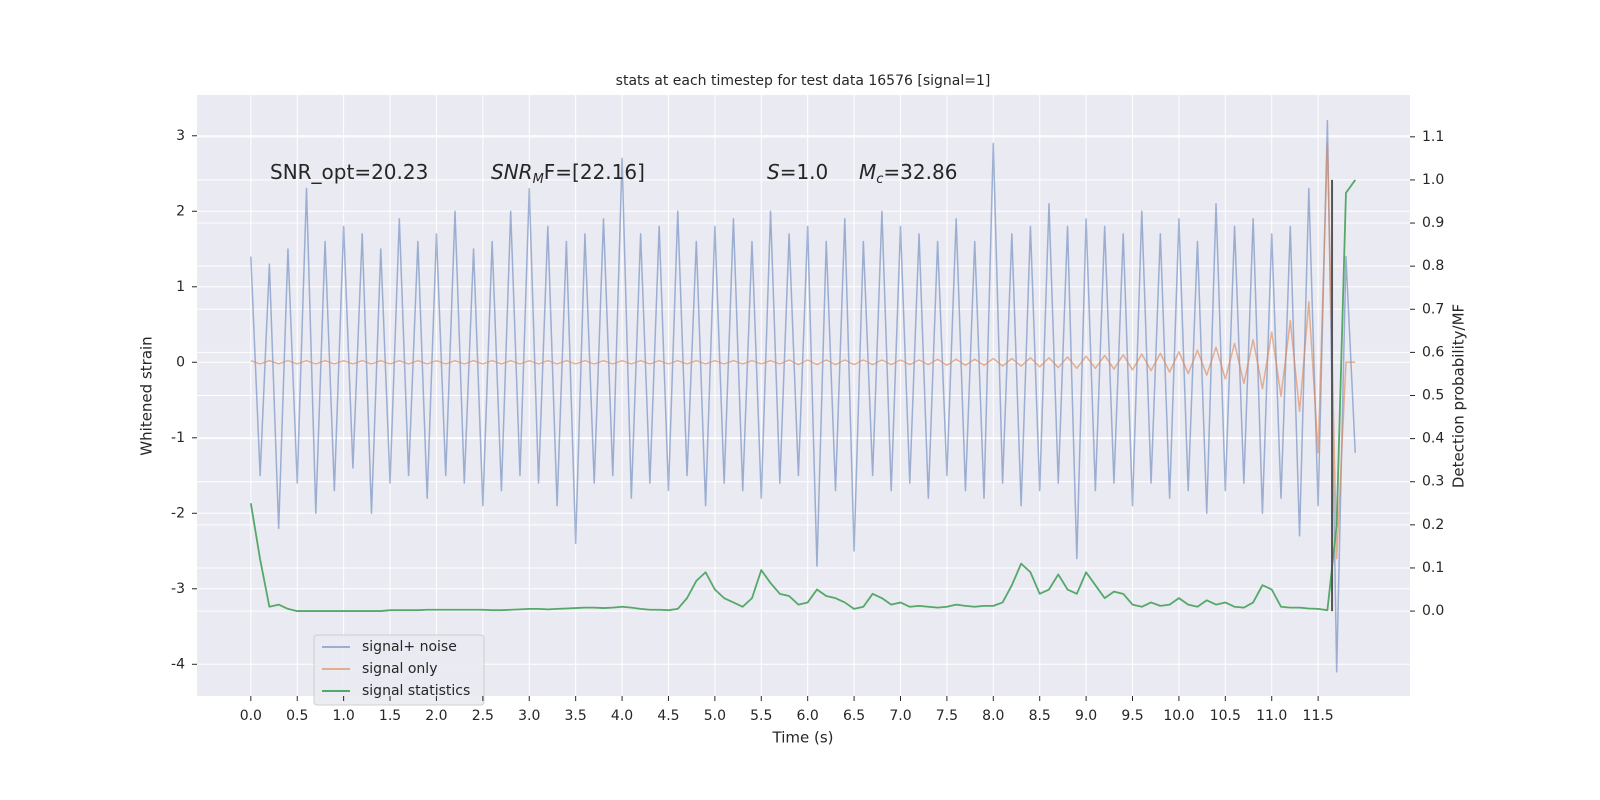 This screenshot has width=1600, height=800. What do you see at coordinates (808, 716) in the screenshot?
I see `x-tick-label: 6.0` at bounding box center [808, 716].